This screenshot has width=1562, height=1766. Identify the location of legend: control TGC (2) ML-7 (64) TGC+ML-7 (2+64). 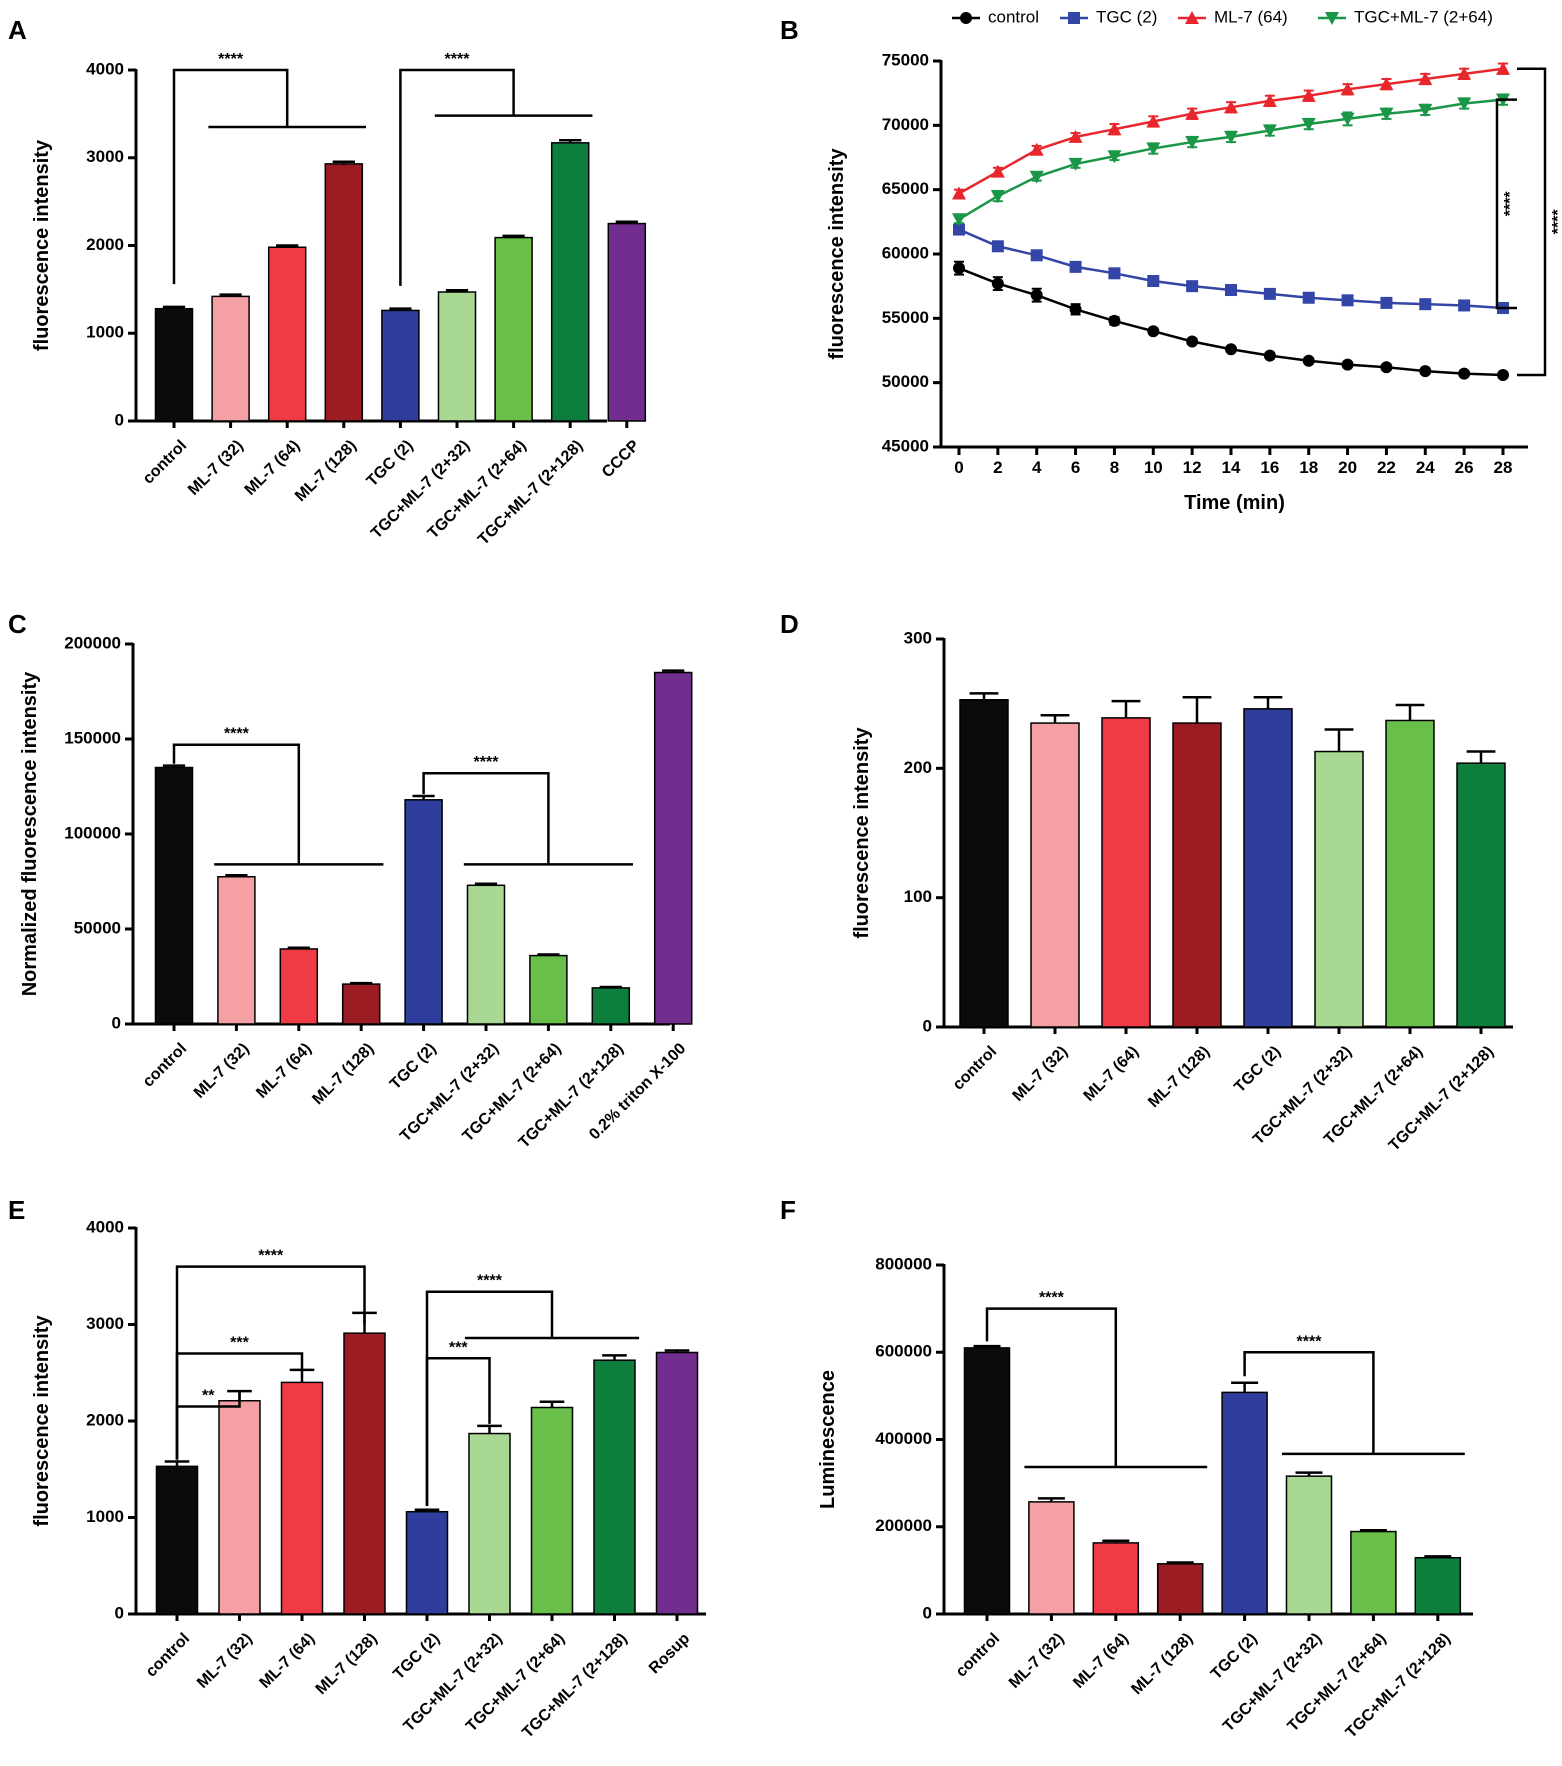
(1222, 16).